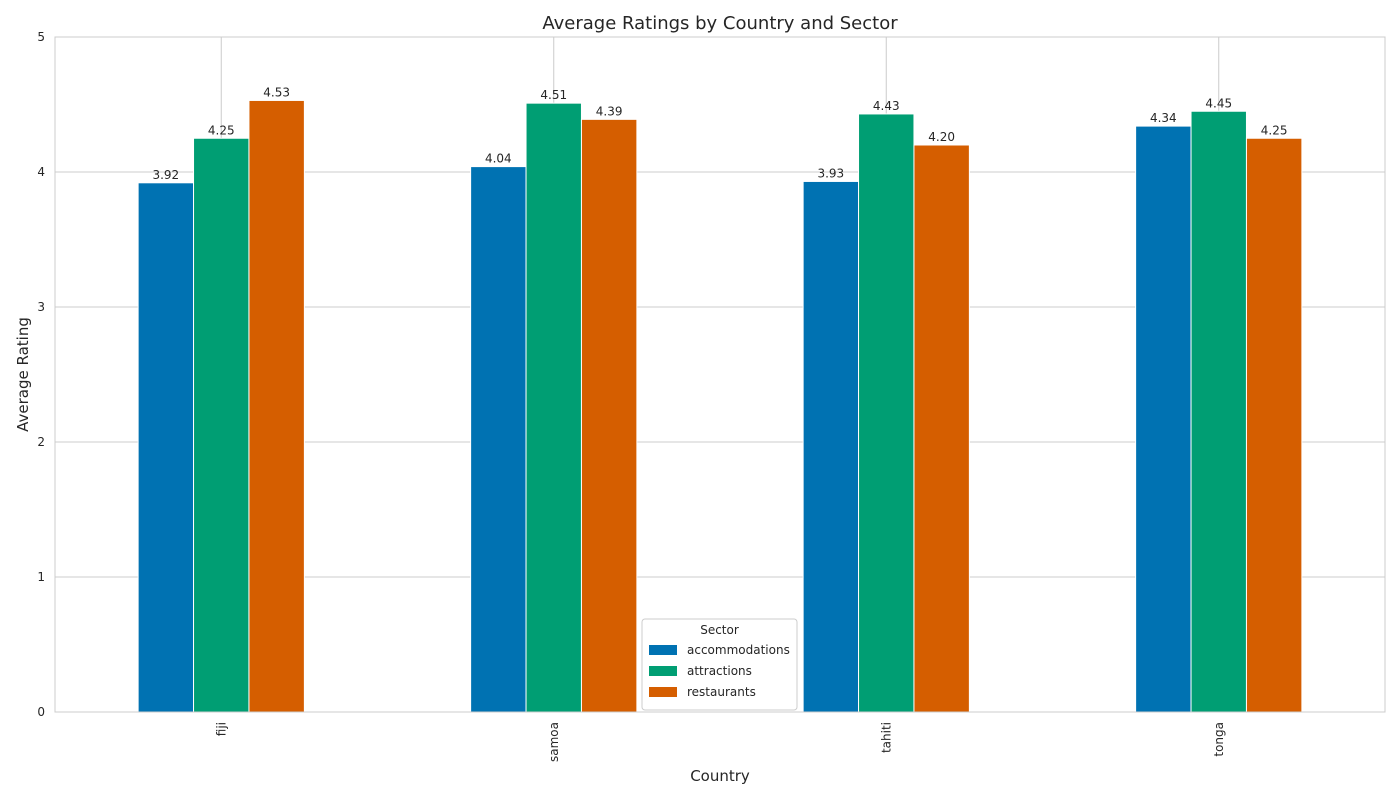  Describe the element at coordinates (41, 374) in the screenshot. I see `y-axis-ticks: 0 1 2 3 4 5` at that location.